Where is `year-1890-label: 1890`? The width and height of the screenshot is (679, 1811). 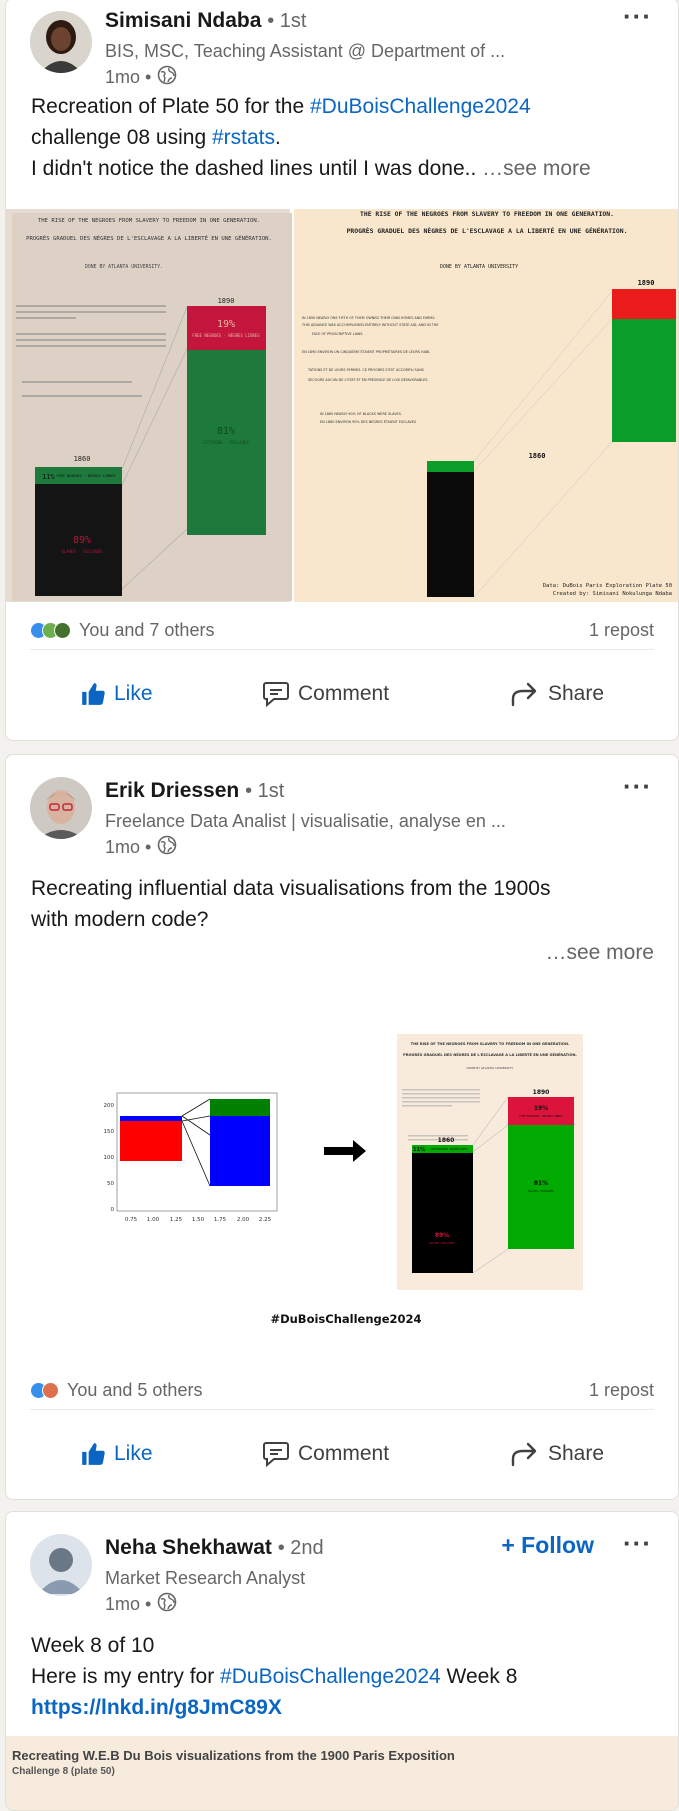 year-1890-label: 1890 is located at coordinates (541, 1092).